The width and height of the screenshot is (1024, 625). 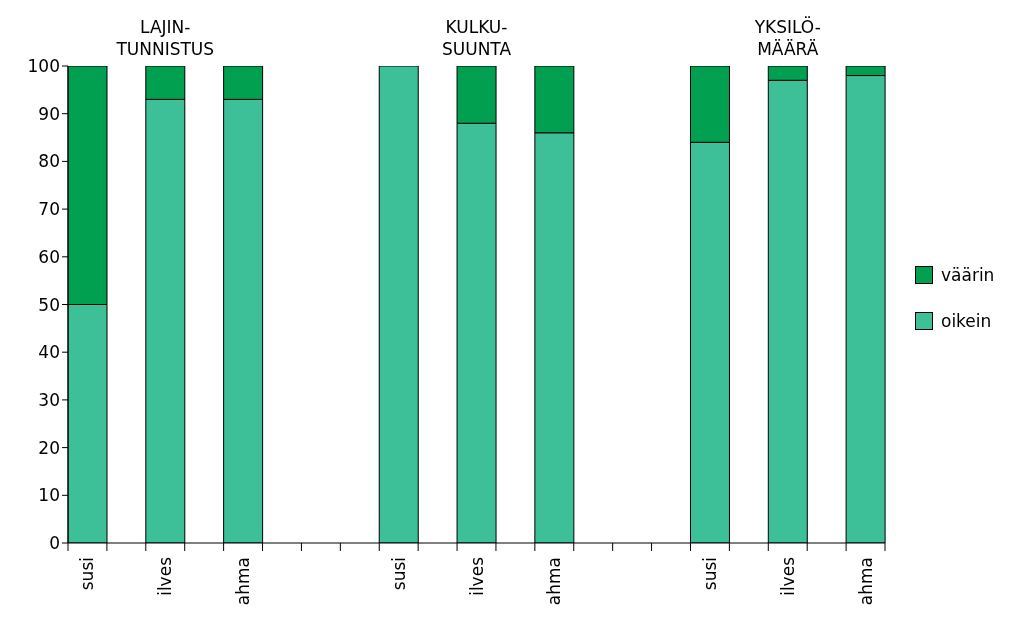 What do you see at coordinates (476, 38) in the screenshot?
I see `text: KULKU- SUUNTA` at bounding box center [476, 38].